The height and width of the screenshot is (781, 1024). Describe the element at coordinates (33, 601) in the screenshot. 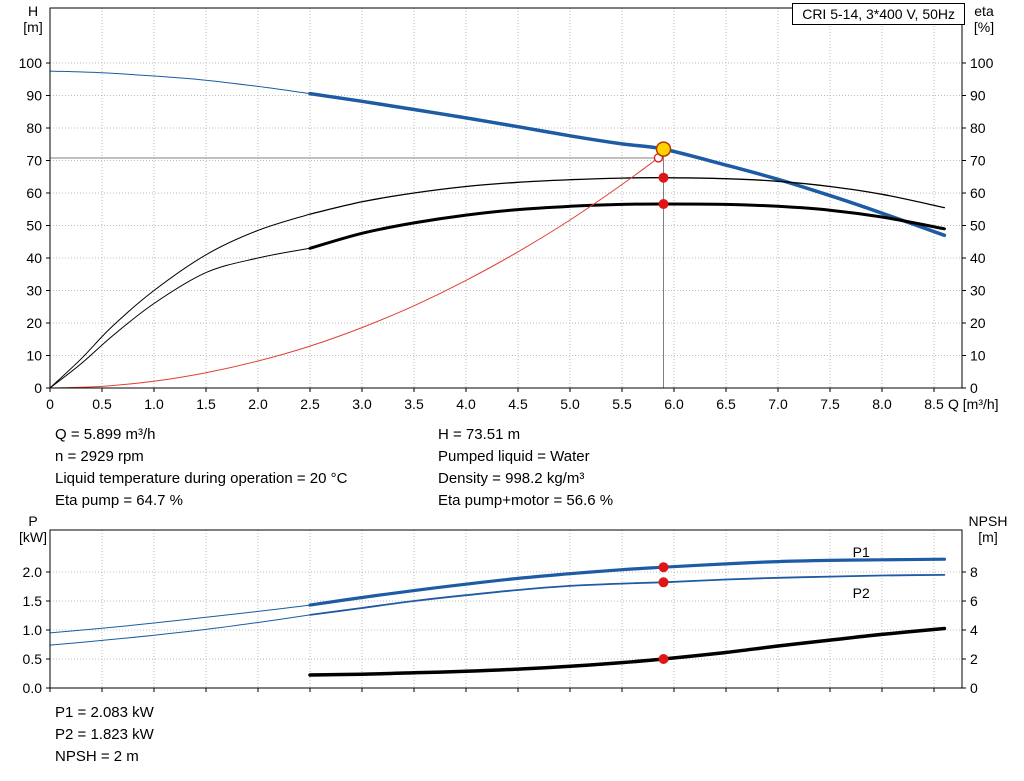

I see `y-left-tick-label: 1.5` at that location.